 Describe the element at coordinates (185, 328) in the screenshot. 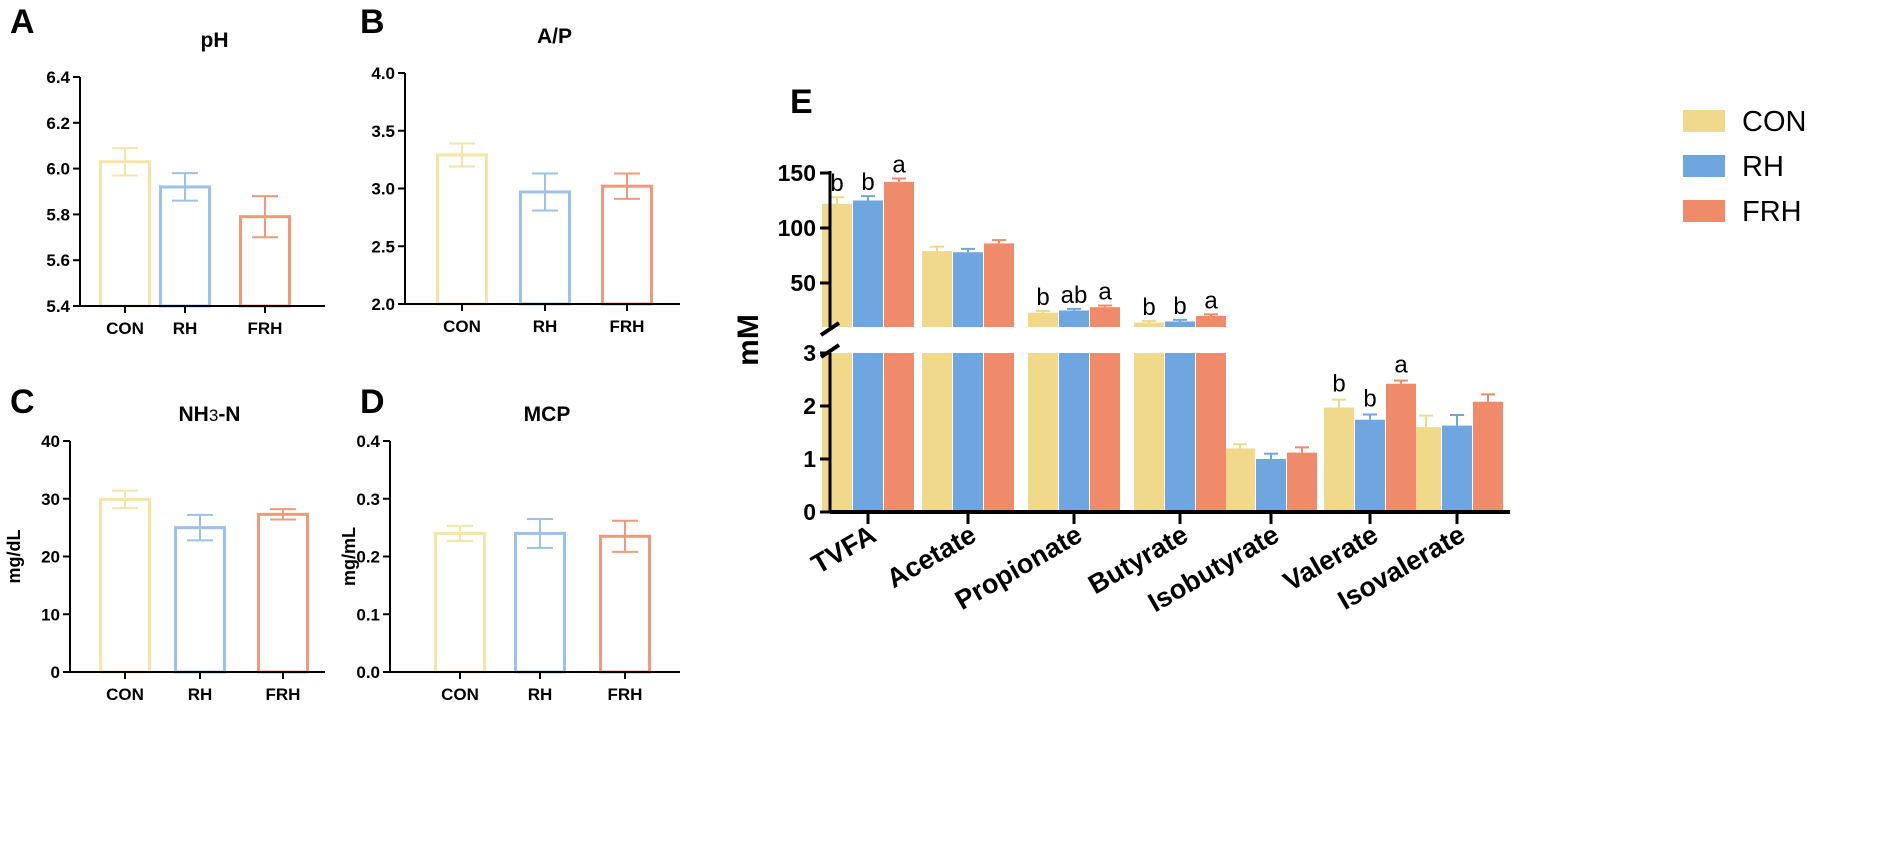

I see `x-tick-label-a-rh: RH` at that location.